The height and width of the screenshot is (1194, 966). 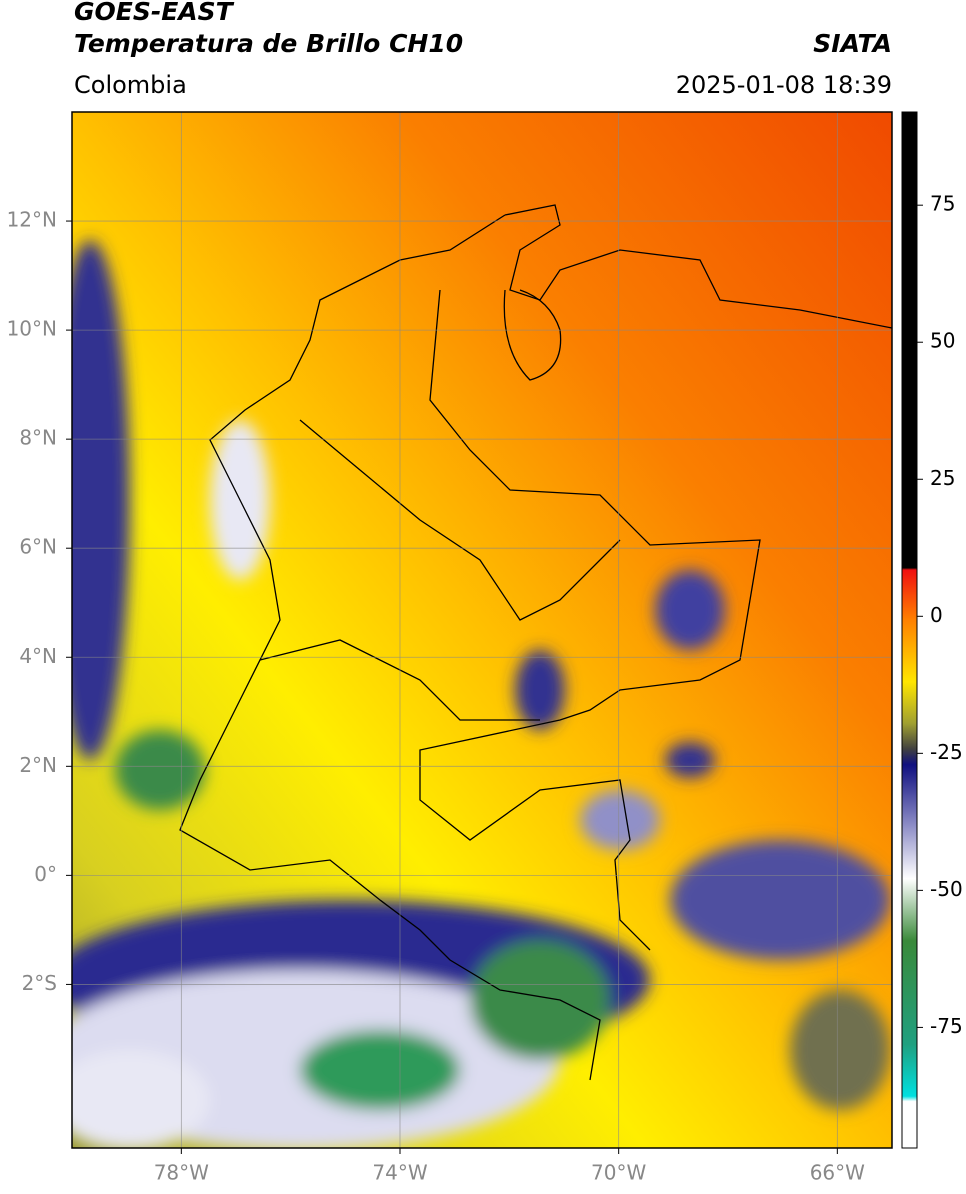 What do you see at coordinates (32, 220) in the screenshot?
I see `lat-tick-label: 12°N` at bounding box center [32, 220].